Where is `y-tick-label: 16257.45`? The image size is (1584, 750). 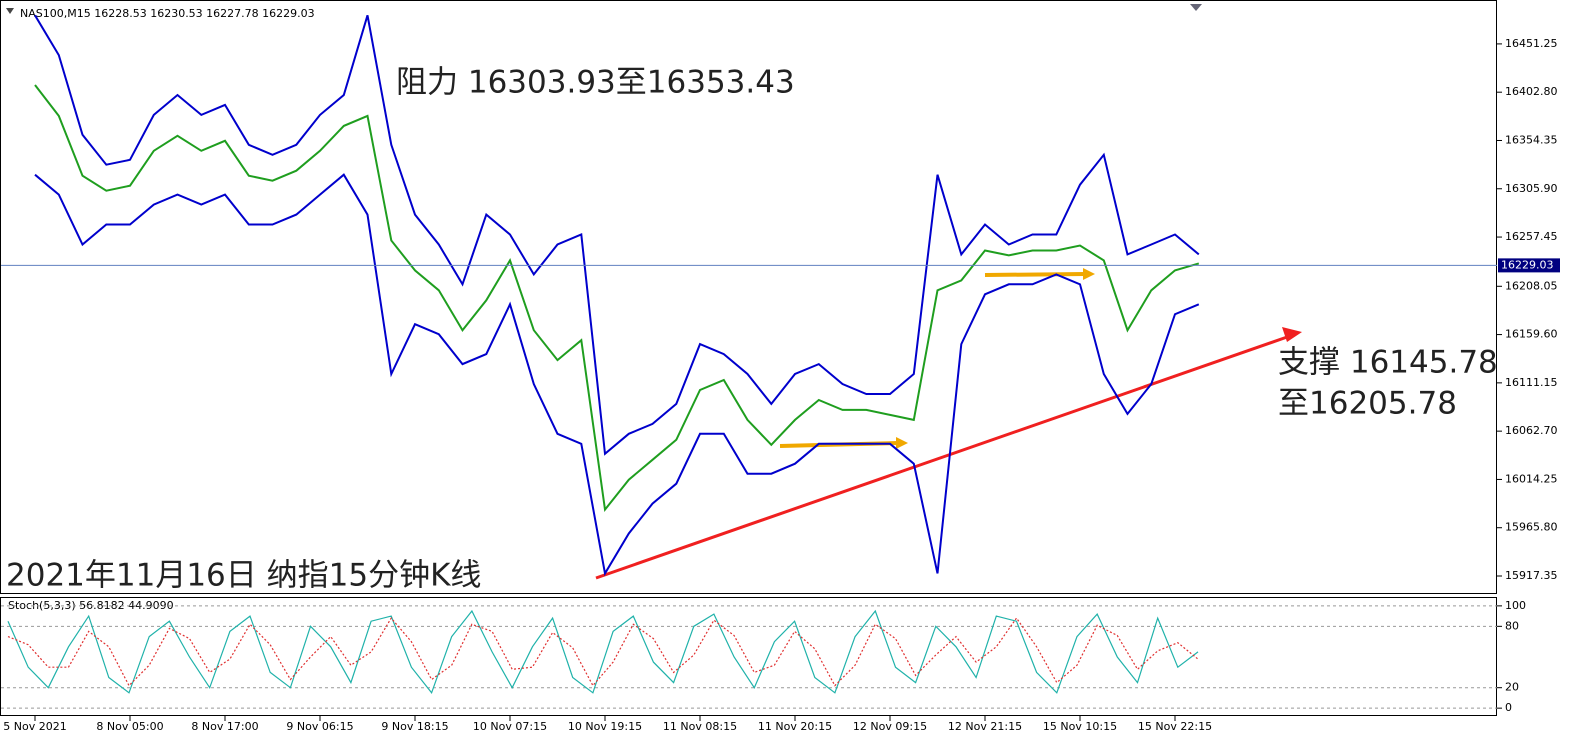 y-tick-label: 16257.45 is located at coordinates (1531, 236).